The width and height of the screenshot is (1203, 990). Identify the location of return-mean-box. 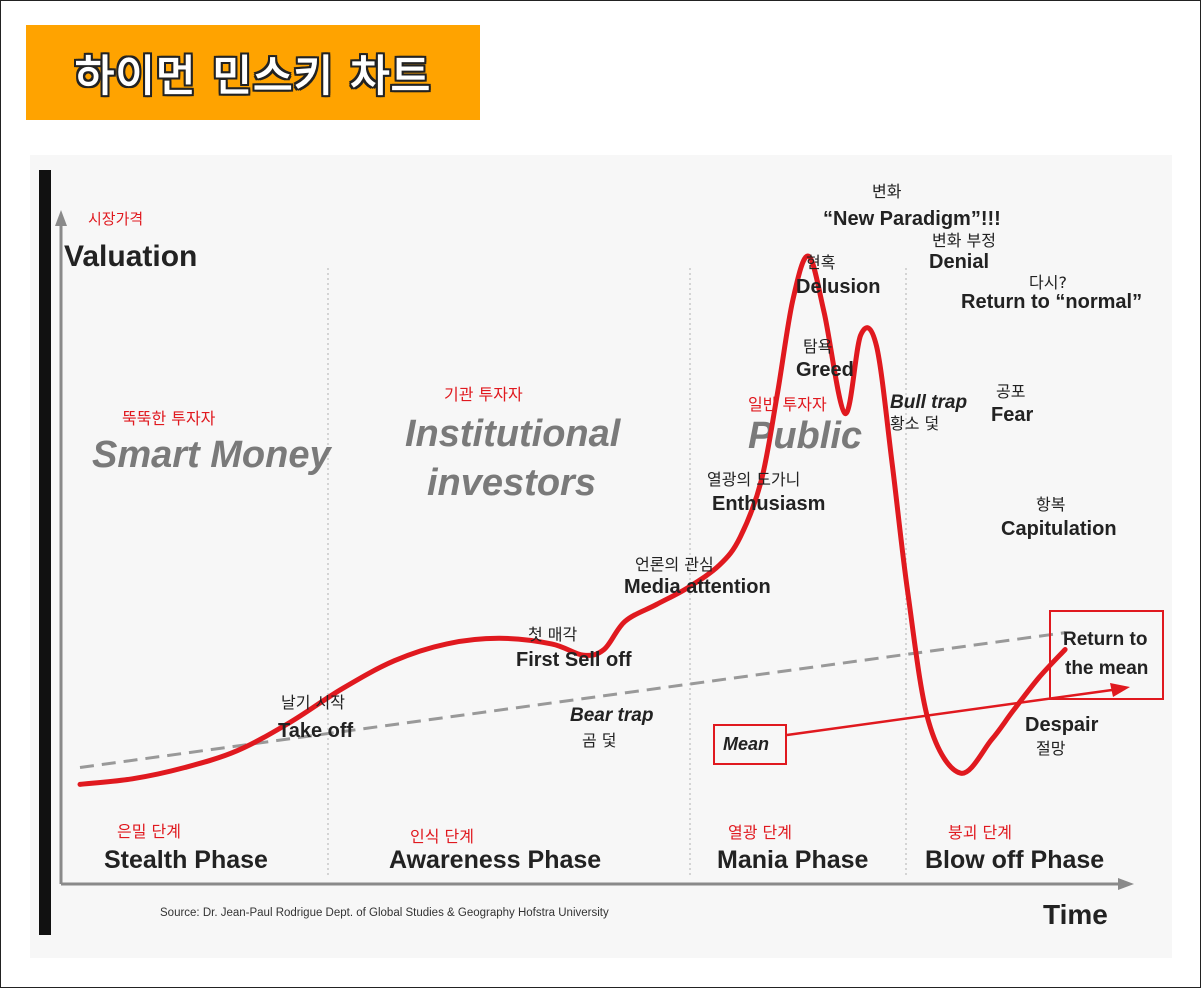
(1106, 655).